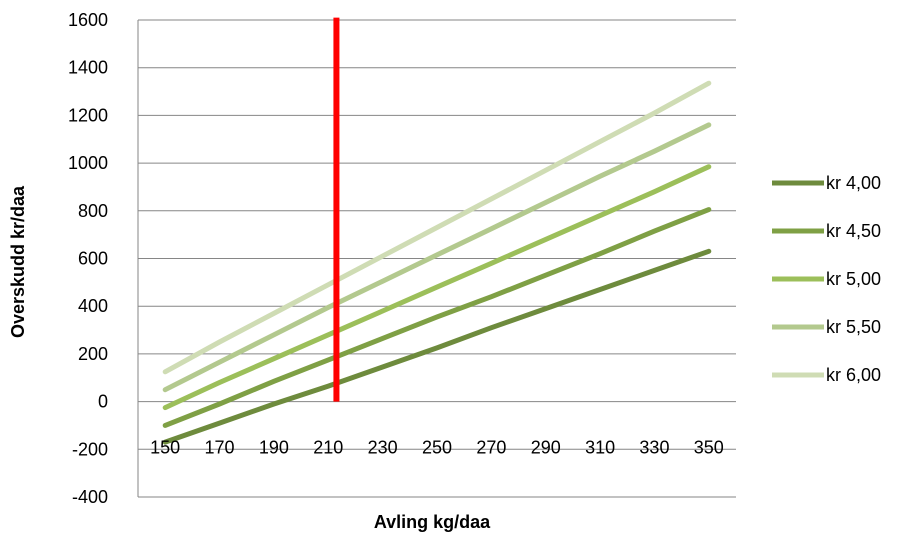 This screenshot has width=907, height=535. I want to click on x-tick-label: 350, so click(709, 448).